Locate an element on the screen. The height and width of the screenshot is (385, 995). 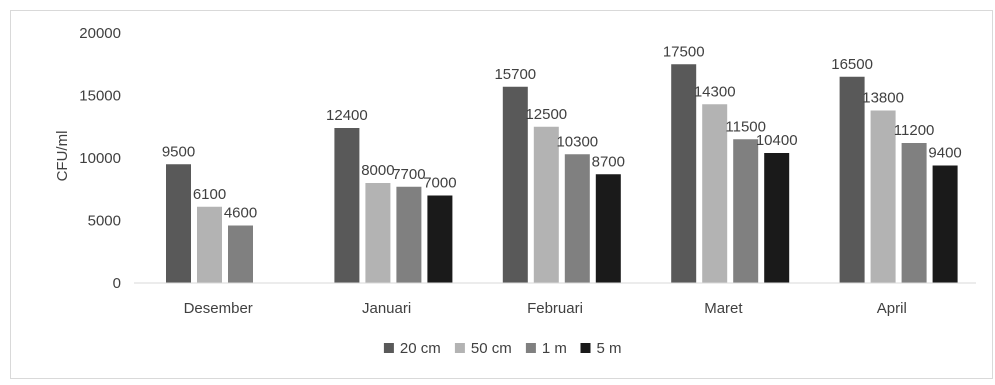
data-label: 11200 is located at coordinates (914, 130).